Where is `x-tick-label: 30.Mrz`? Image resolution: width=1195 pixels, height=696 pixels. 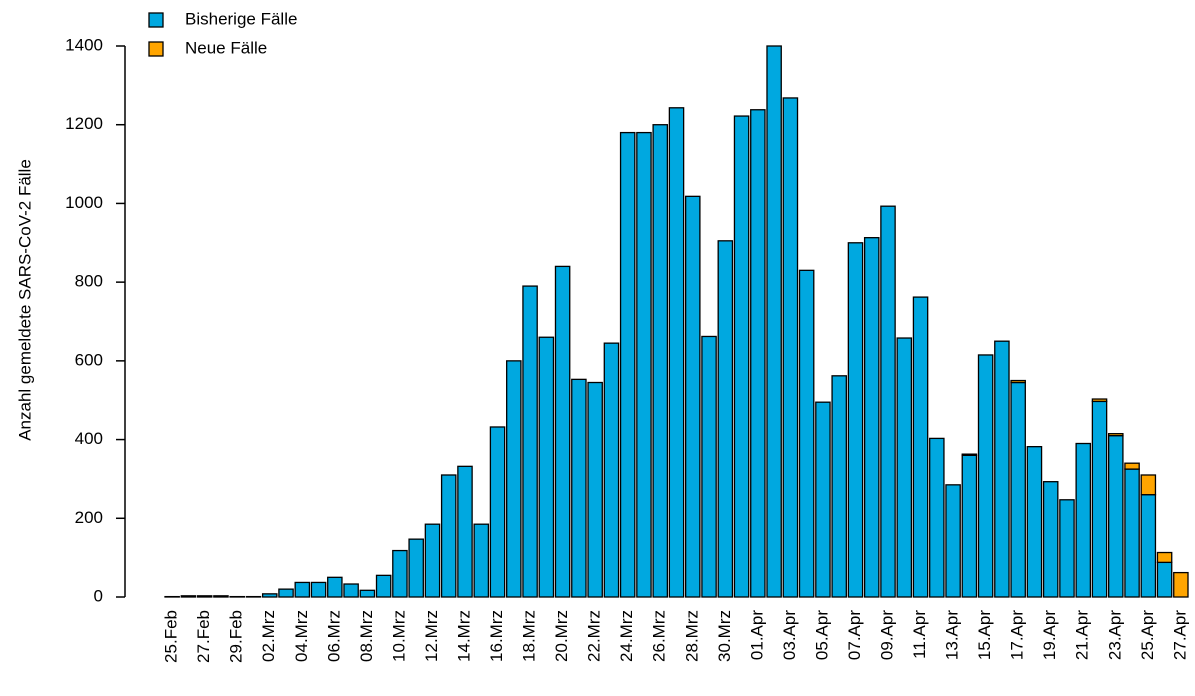 x-tick-label: 30.Mrz is located at coordinates (724, 636).